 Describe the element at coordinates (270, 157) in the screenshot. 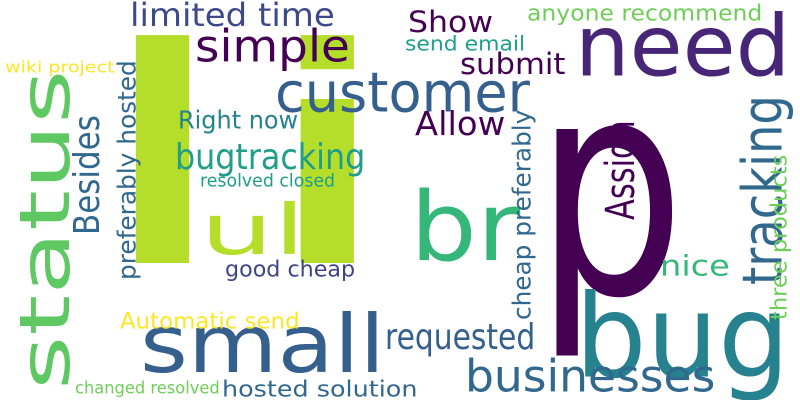

I see `word-bugtracking: bugtracking` at that location.